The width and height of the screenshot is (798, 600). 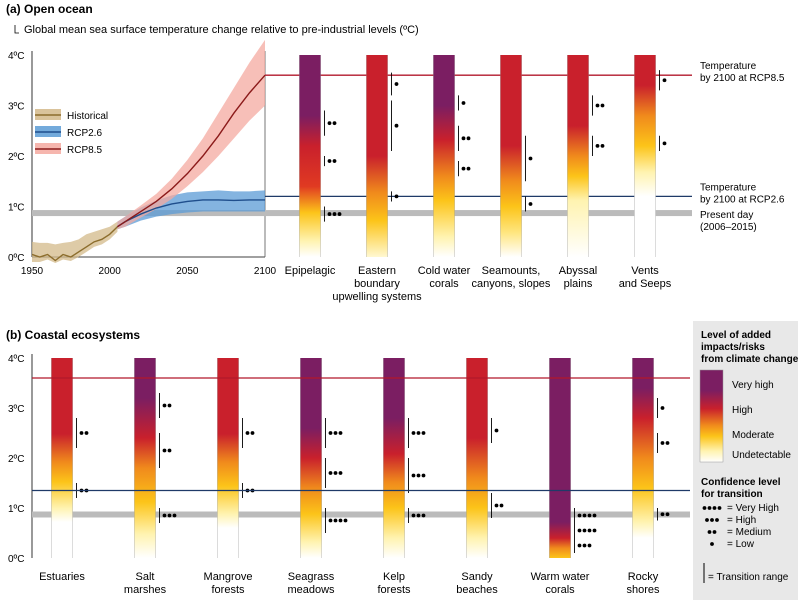 What do you see at coordinates (145, 590) in the screenshot?
I see `ecosystem-label-salt-marshes: marshes` at bounding box center [145, 590].